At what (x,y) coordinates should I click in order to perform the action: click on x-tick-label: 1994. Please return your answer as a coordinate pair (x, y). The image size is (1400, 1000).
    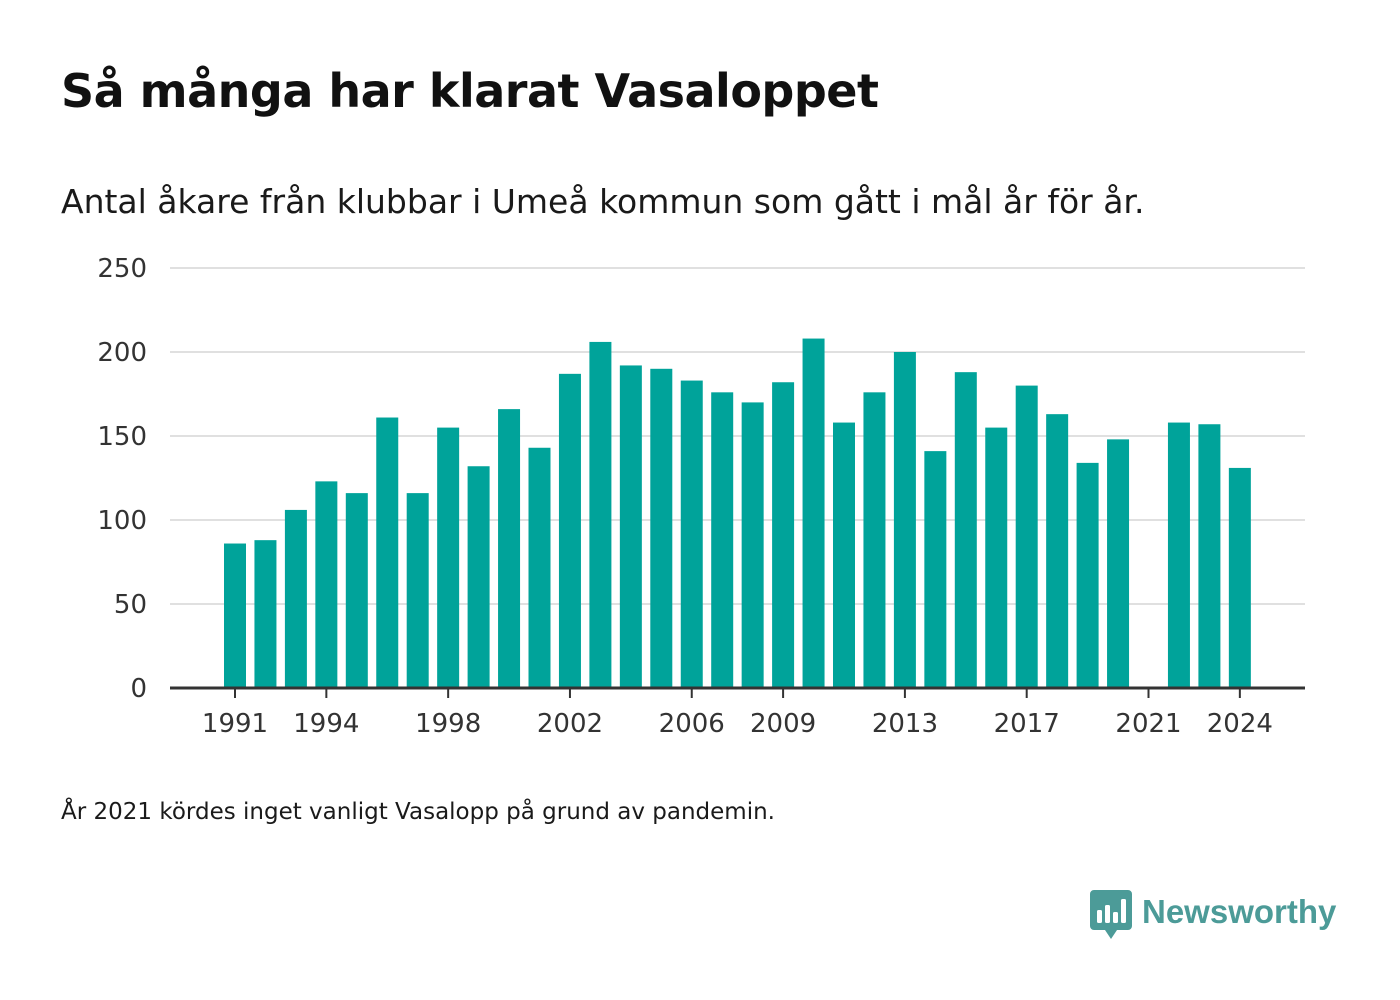
    Looking at the image, I should click on (326, 724).